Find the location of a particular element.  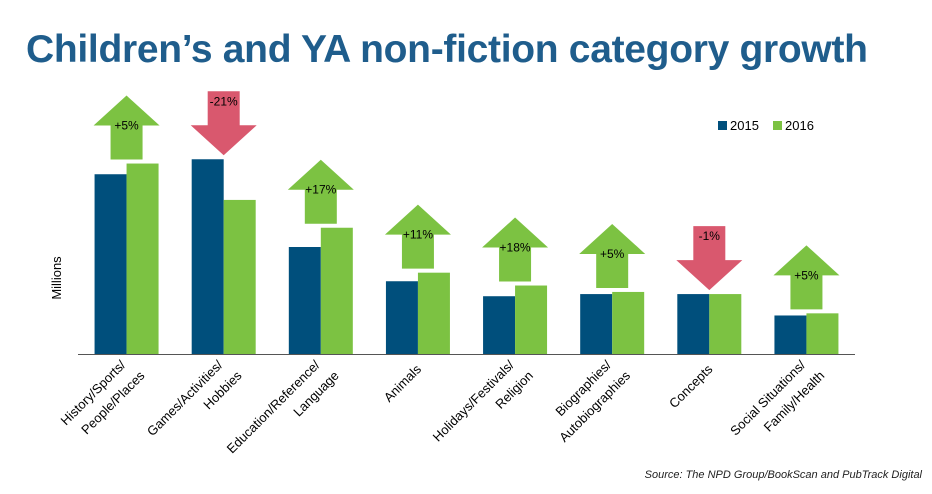

category-label-line: Concepts is located at coordinates (691, 386).